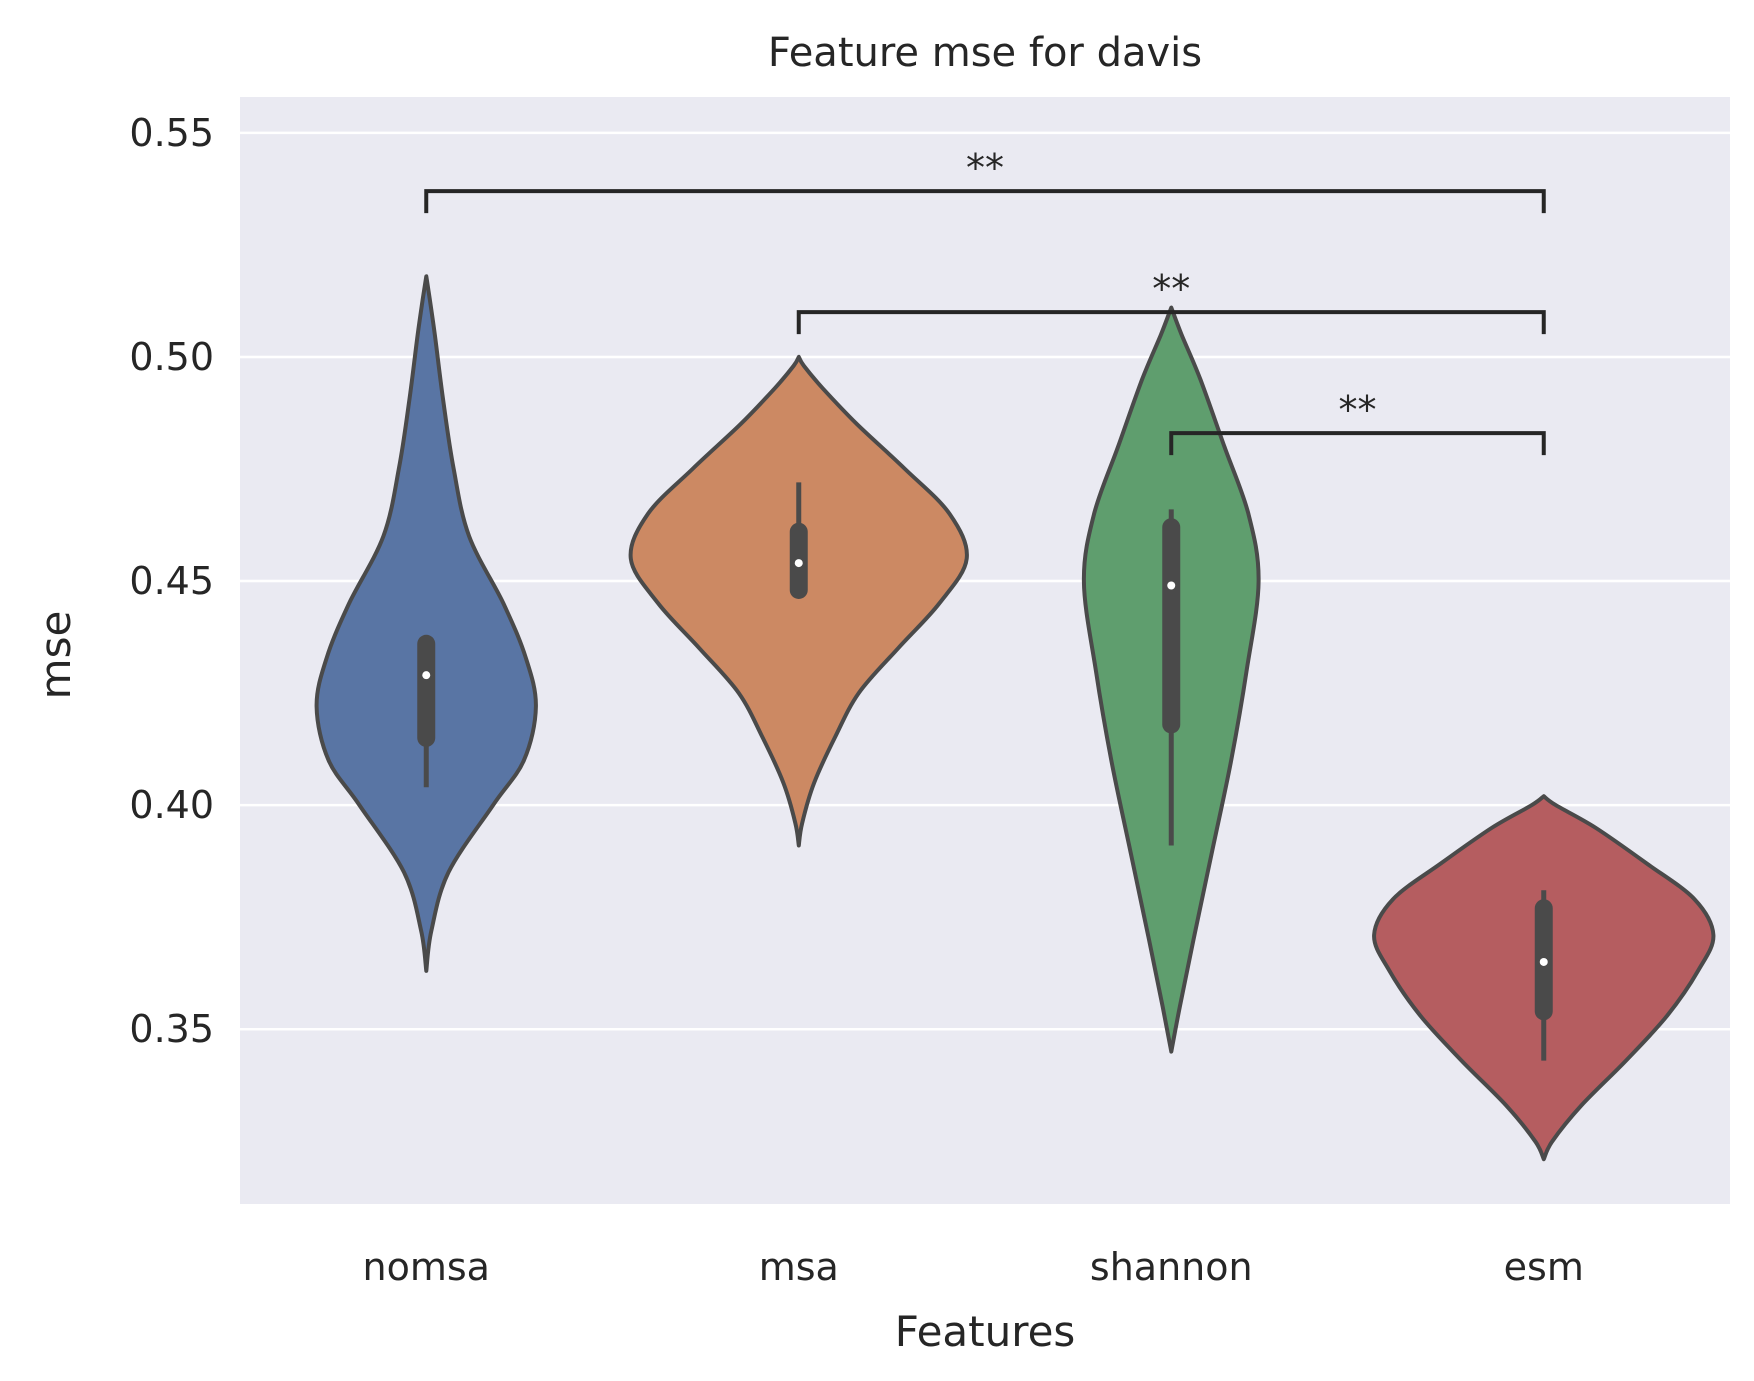  What do you see at coordinates (985, 53) in the screenshot?
I see `chart-title: Feature mse for davis` at bounding box center [985, 53].